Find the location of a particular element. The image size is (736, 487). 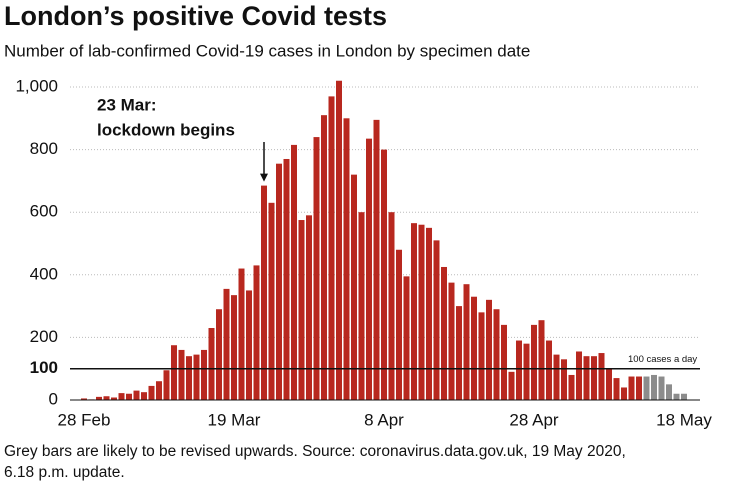

footnote: 6.18 p.m. update. is located at coordinates (64, 472).